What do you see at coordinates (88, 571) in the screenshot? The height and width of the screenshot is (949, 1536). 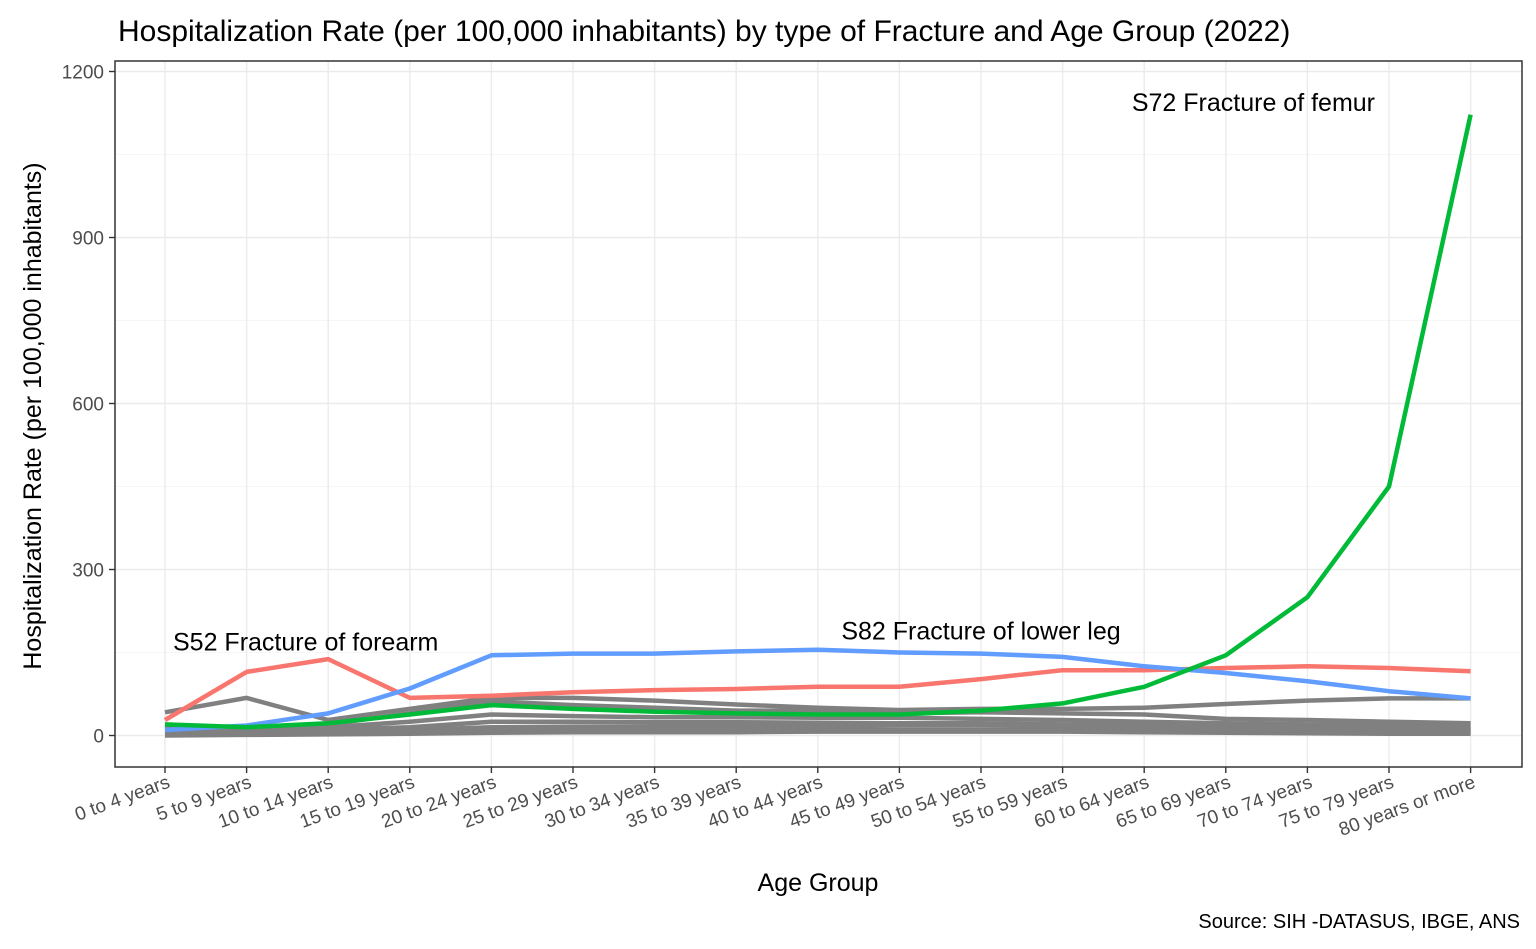 I see `y-tick-label: 300` at bounding box center [88, 571].